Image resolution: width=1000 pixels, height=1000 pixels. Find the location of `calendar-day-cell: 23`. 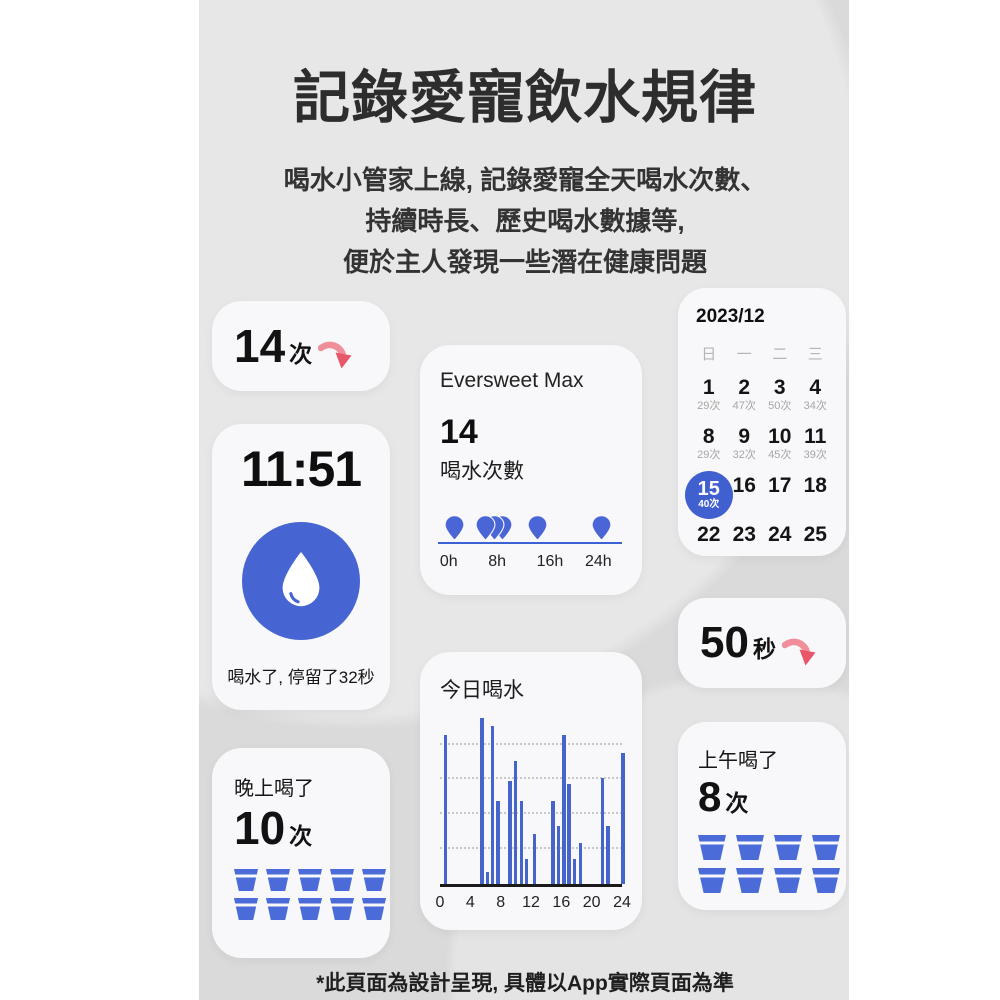

calendar-day-cell: 23 is located at coordinates (744, 534).